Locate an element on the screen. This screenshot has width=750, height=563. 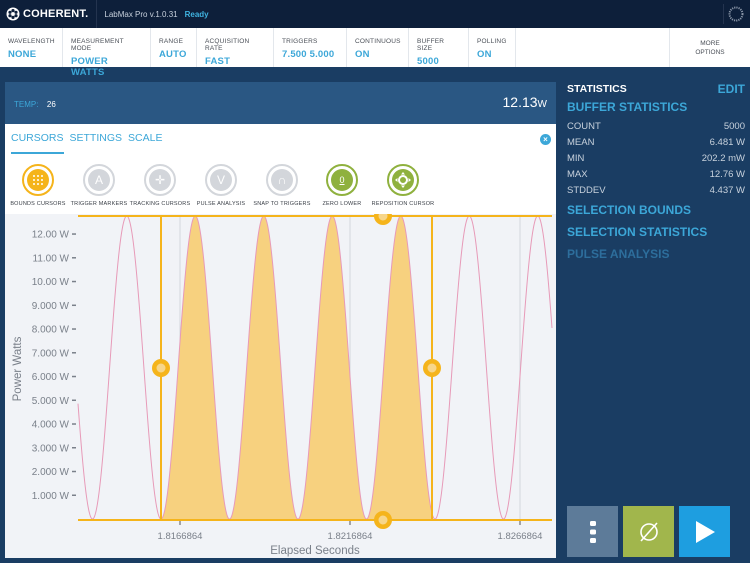
tool-tracking-cursors: ✛ TRACKING CURSORS is located at coordinates (160, 185).